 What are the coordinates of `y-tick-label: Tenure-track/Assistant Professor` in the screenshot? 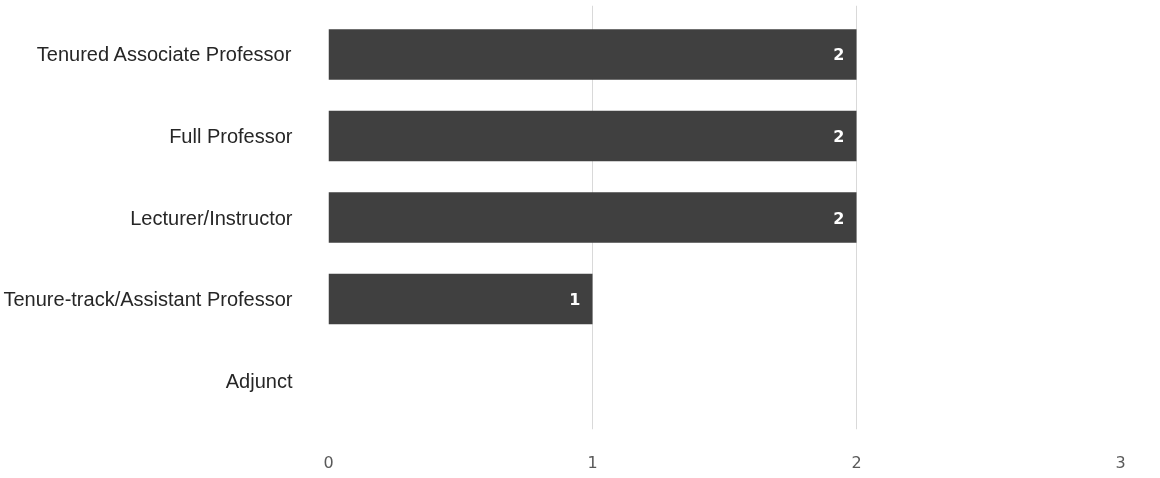 It's located at (148, 299).